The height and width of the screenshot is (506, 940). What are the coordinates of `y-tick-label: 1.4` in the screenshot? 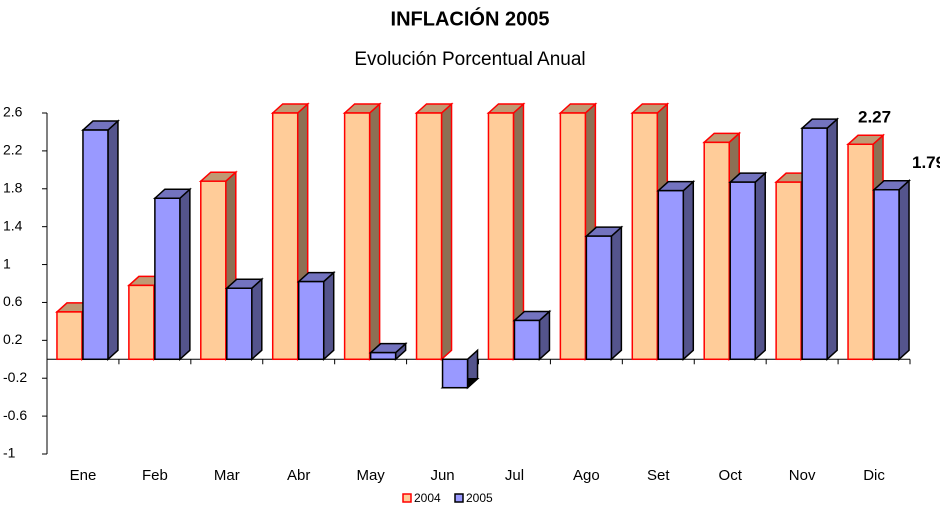 It's located at (13, 225).